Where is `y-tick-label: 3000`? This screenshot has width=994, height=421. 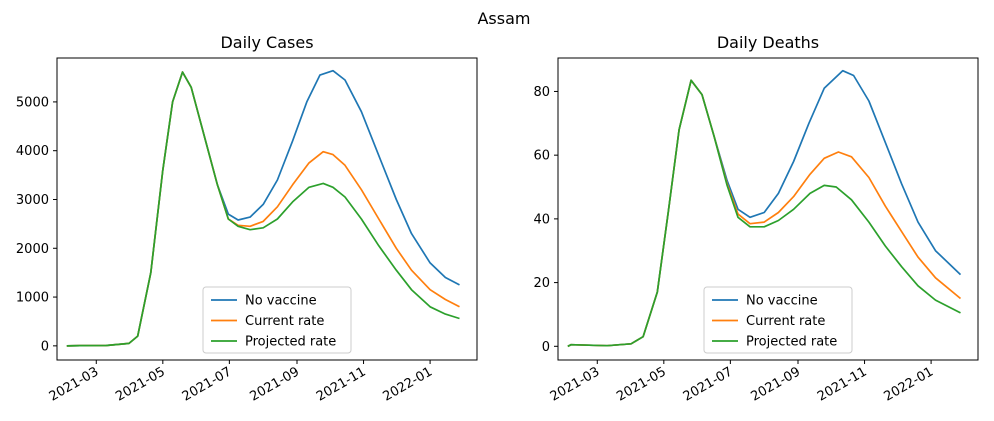
y-tick-label: 3000 is located at coordinates (32, 200).